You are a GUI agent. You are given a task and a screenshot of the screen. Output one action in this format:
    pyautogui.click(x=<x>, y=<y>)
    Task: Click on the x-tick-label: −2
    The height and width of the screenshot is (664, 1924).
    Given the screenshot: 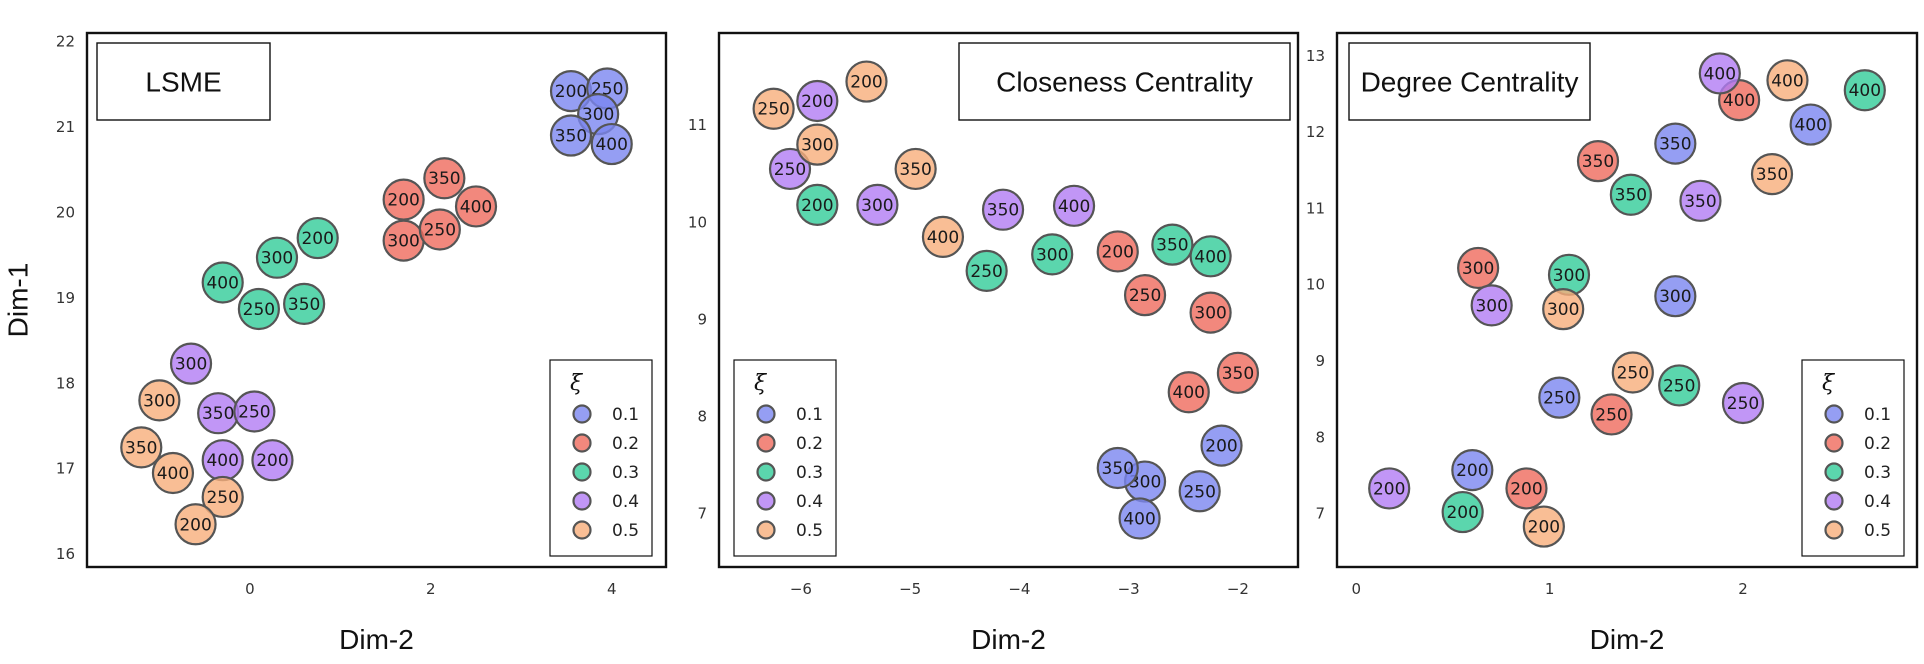 What is the action you would take?
    pyautogui.click(x=1238, y=589)
    